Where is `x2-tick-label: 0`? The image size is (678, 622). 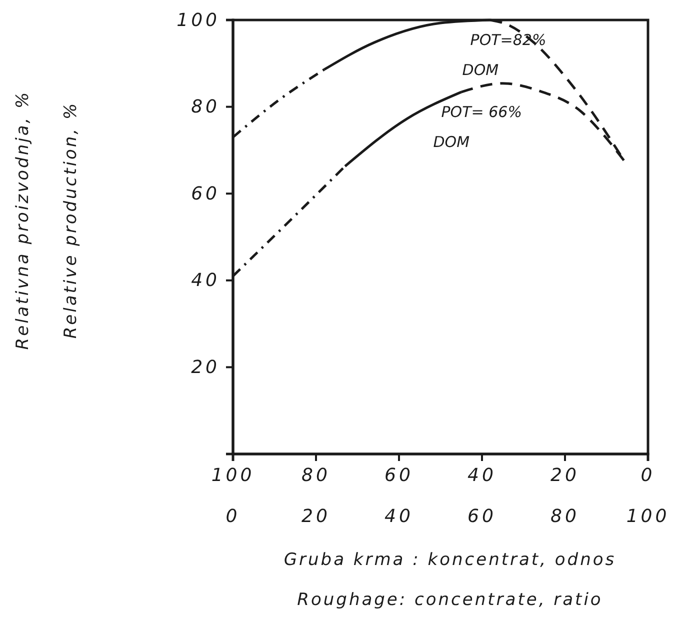 x2-tick-label: 0 is located at coordinates (648, 475).